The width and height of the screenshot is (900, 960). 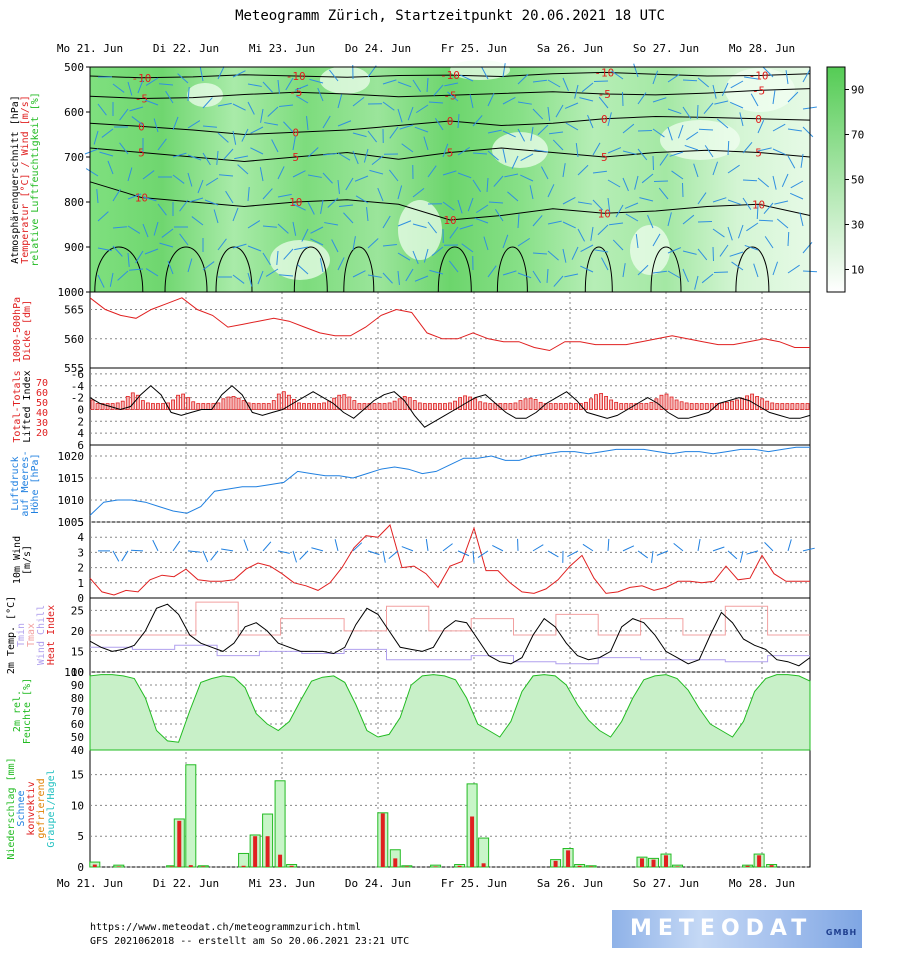 What do you see at coordinates (450, 712) in the screenshot?
I see `humidity-area` at bounding box center [450, 712].